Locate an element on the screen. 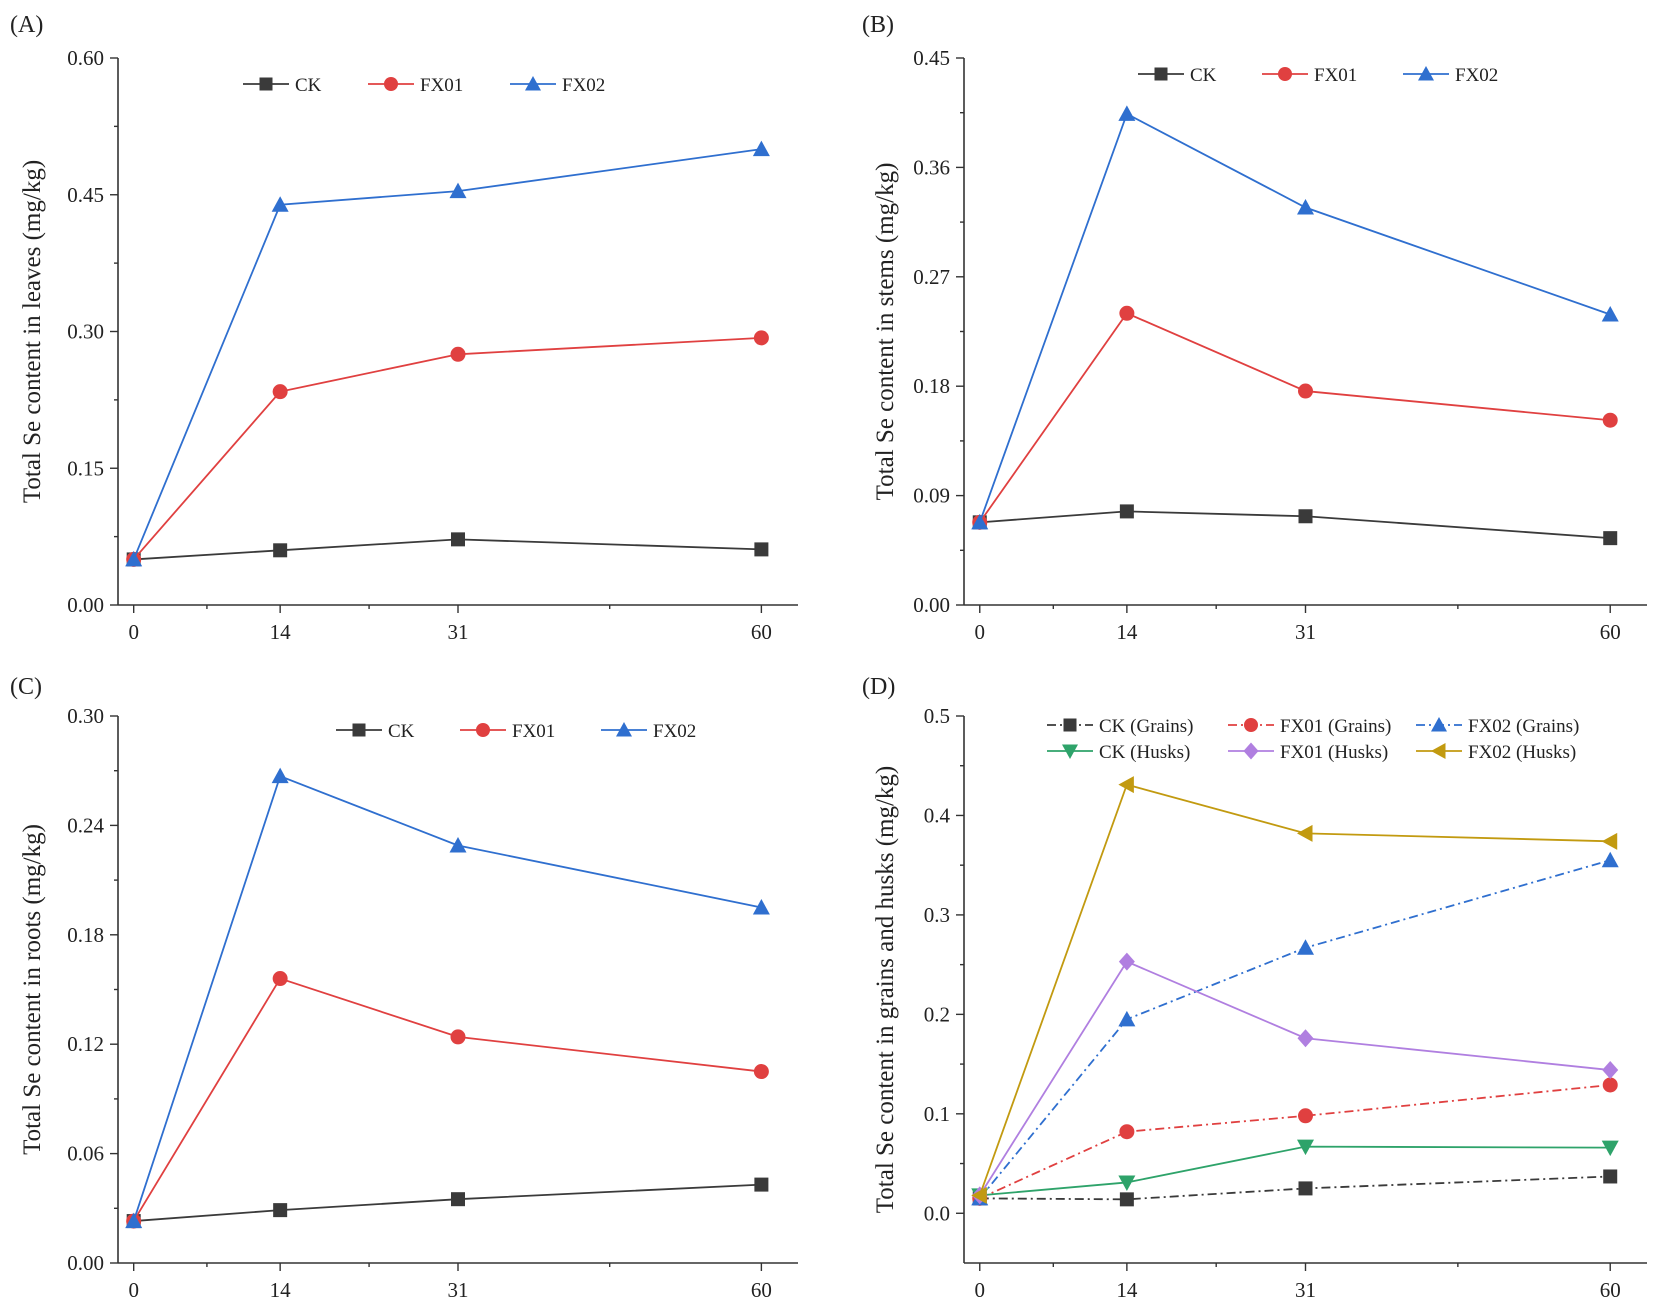 The image size is (1654, 1312). series-line-ck is located at coordinates (447, 549).